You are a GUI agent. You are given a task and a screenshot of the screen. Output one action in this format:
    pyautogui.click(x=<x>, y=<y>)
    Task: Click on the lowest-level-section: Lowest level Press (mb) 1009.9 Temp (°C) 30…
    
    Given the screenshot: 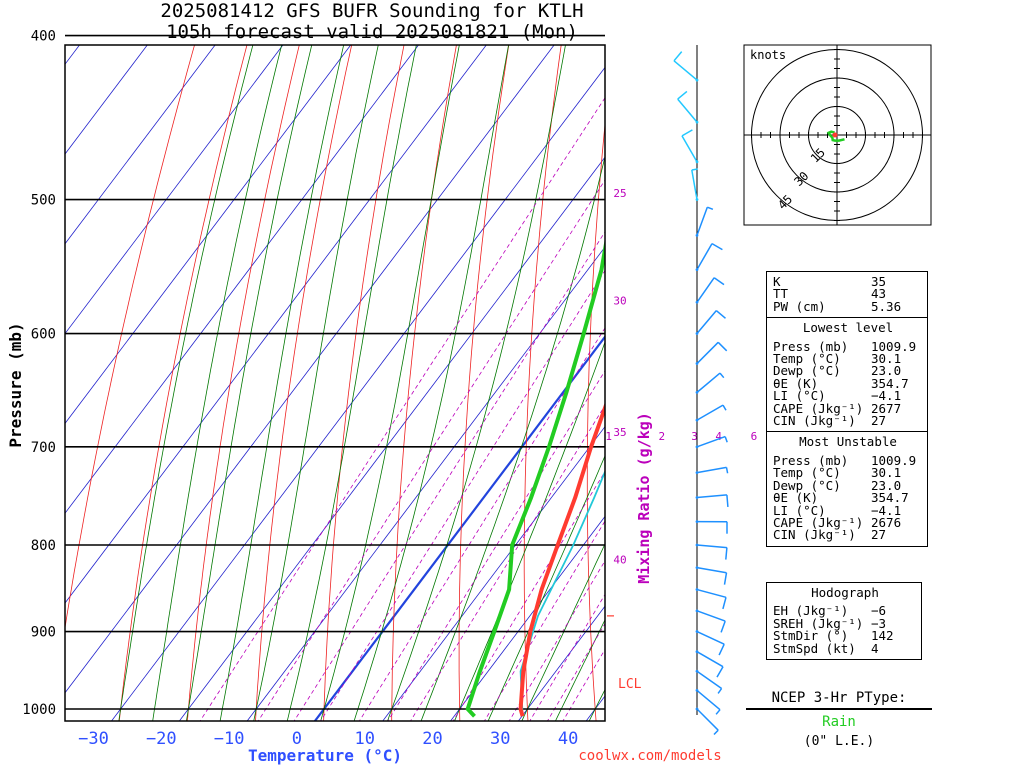 What is the action you would take?
    pyautogui.click(x=847, y=374)
    